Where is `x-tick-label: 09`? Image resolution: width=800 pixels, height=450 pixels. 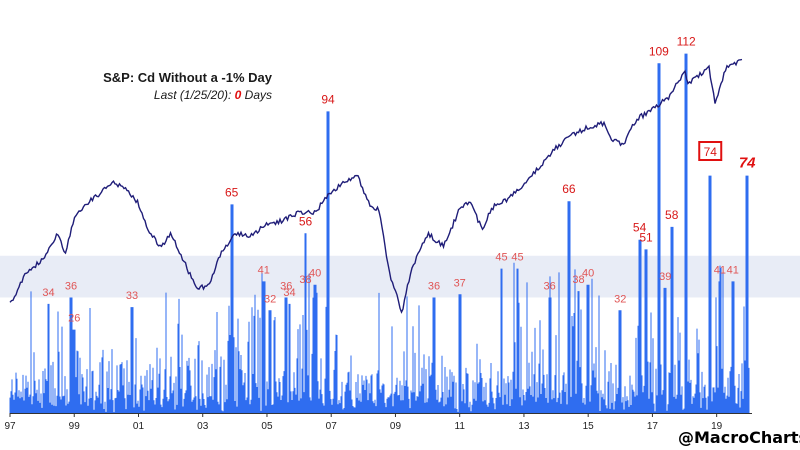 x-tick-label: 09 is located at coordinates (396, 426).